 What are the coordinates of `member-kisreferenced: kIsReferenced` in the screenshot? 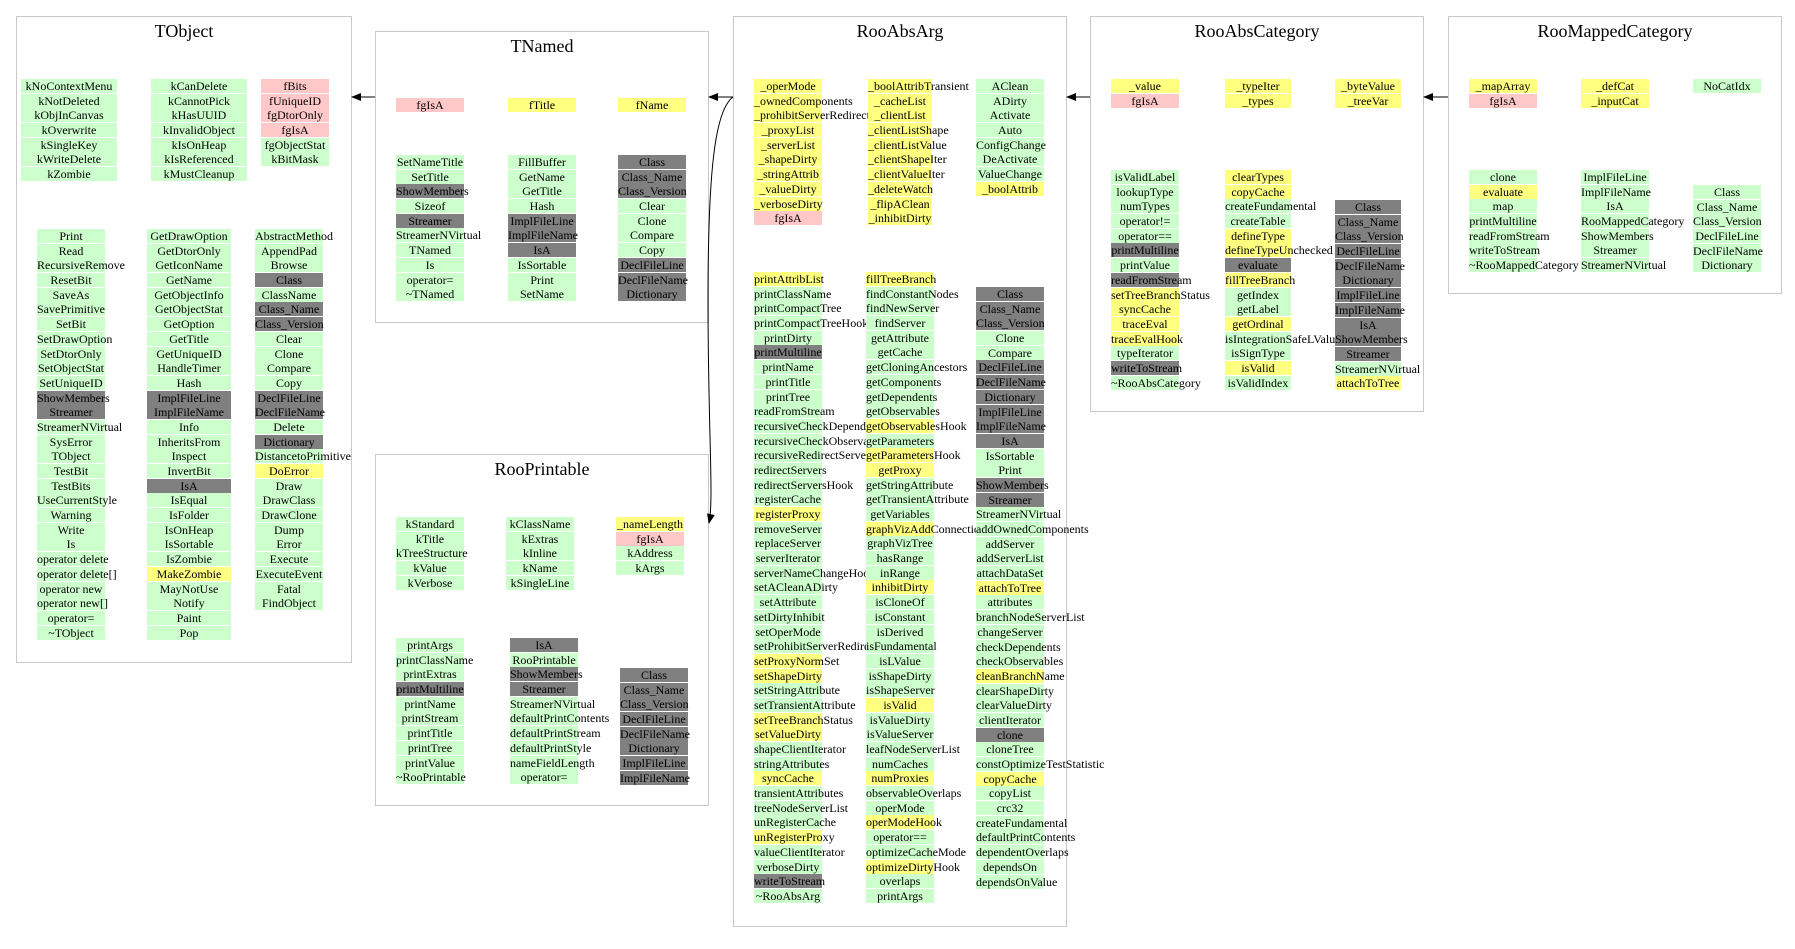 It's located at (199, 159).